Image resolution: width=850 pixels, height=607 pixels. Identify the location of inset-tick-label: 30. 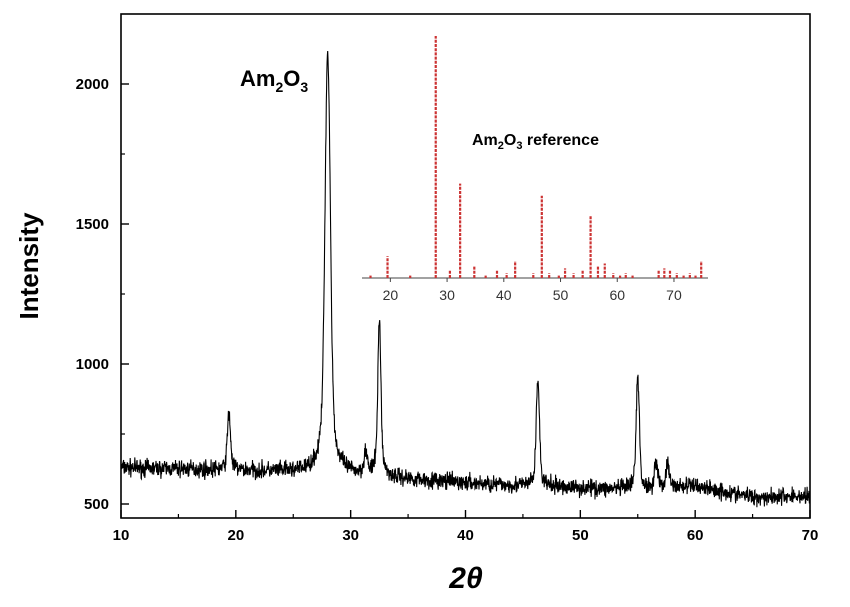
(447, 295).